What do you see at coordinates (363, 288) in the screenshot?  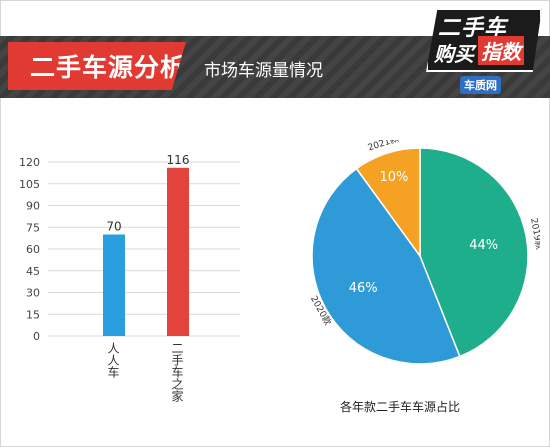 I see `pie-percent-label: 46%` at bounding box center [363, 288].